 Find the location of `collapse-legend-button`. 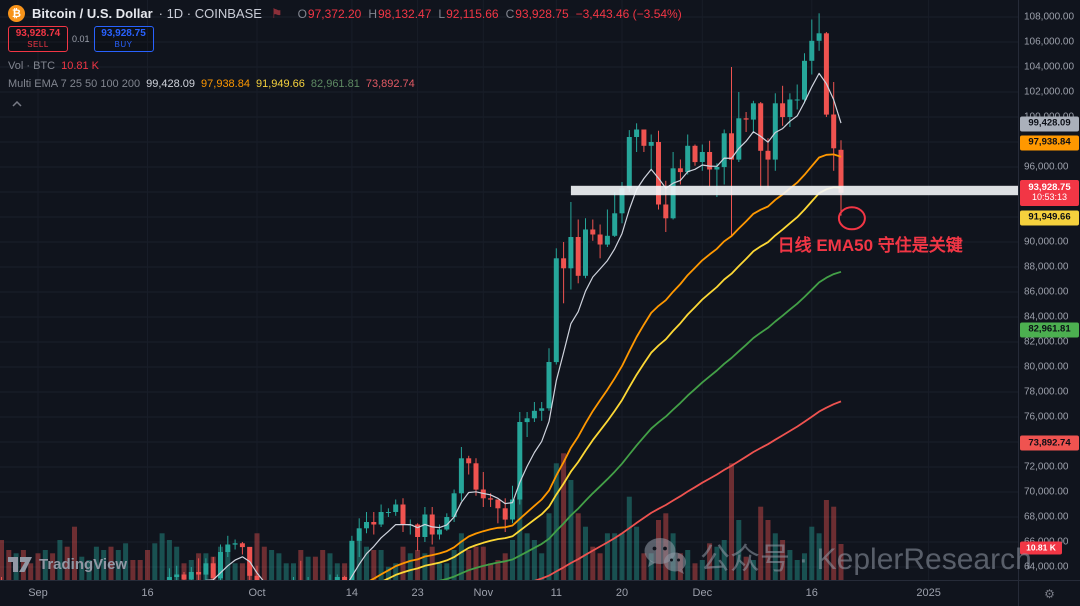

collapse-legend-button is located at coordinates (17, 103).